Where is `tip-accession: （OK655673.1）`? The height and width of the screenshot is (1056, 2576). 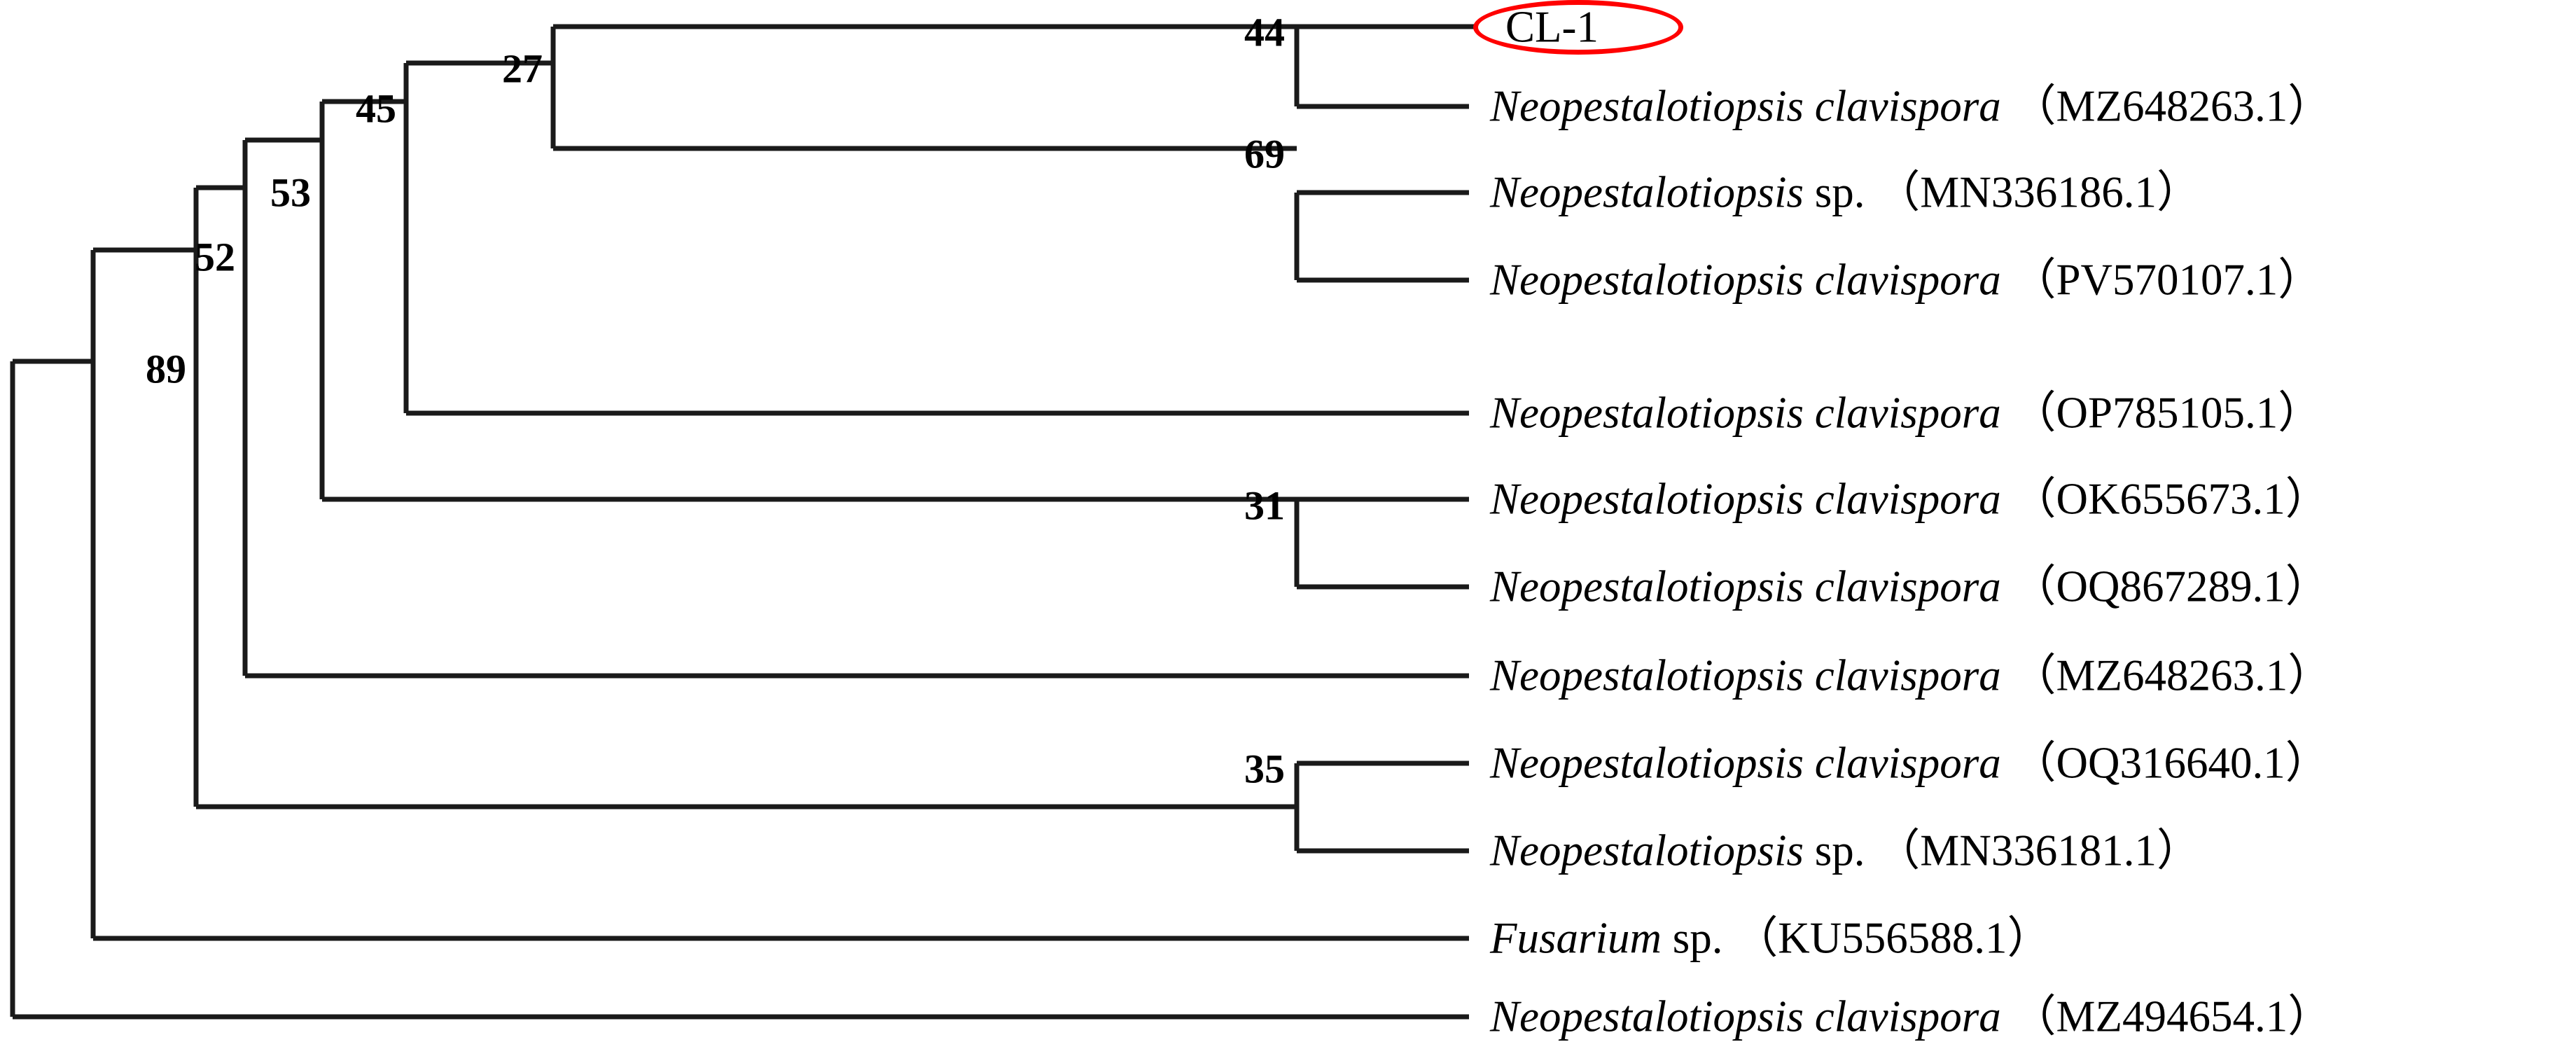
tip-accession: （OK655673.1） is located at coordinates (2171, 499).